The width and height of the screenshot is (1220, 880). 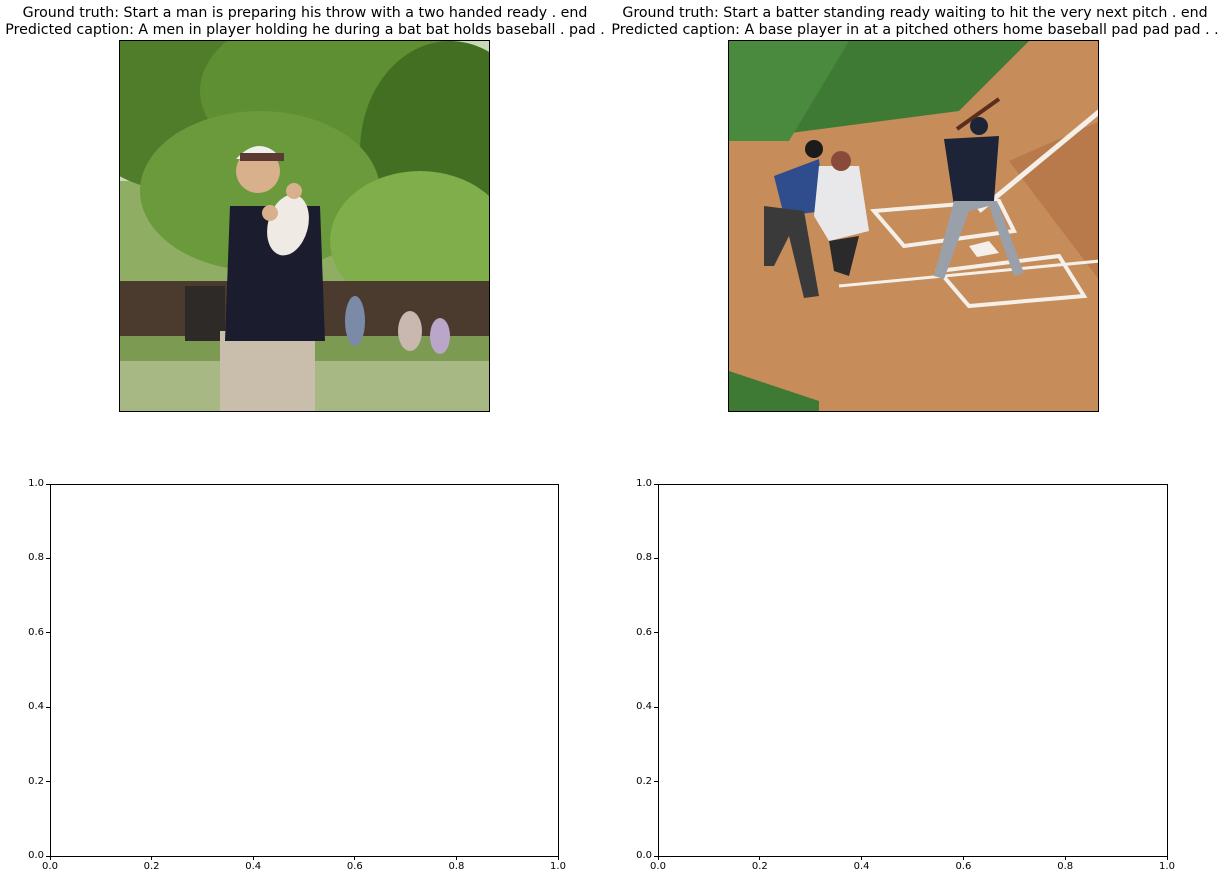 I want to click on axes-1-x-tick-label: 0.6, so click(x=354, y=866).